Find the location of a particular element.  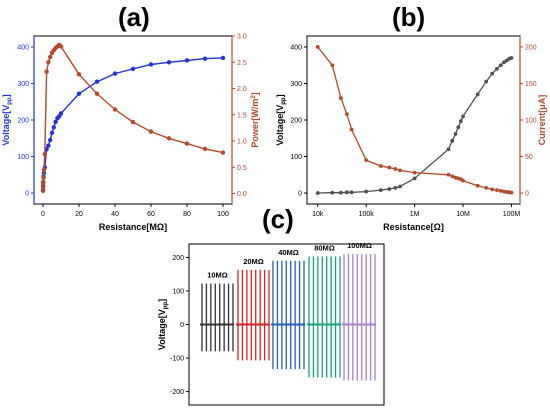

y-left-tick-label-b: 400 is located at coordinates (296, 47).